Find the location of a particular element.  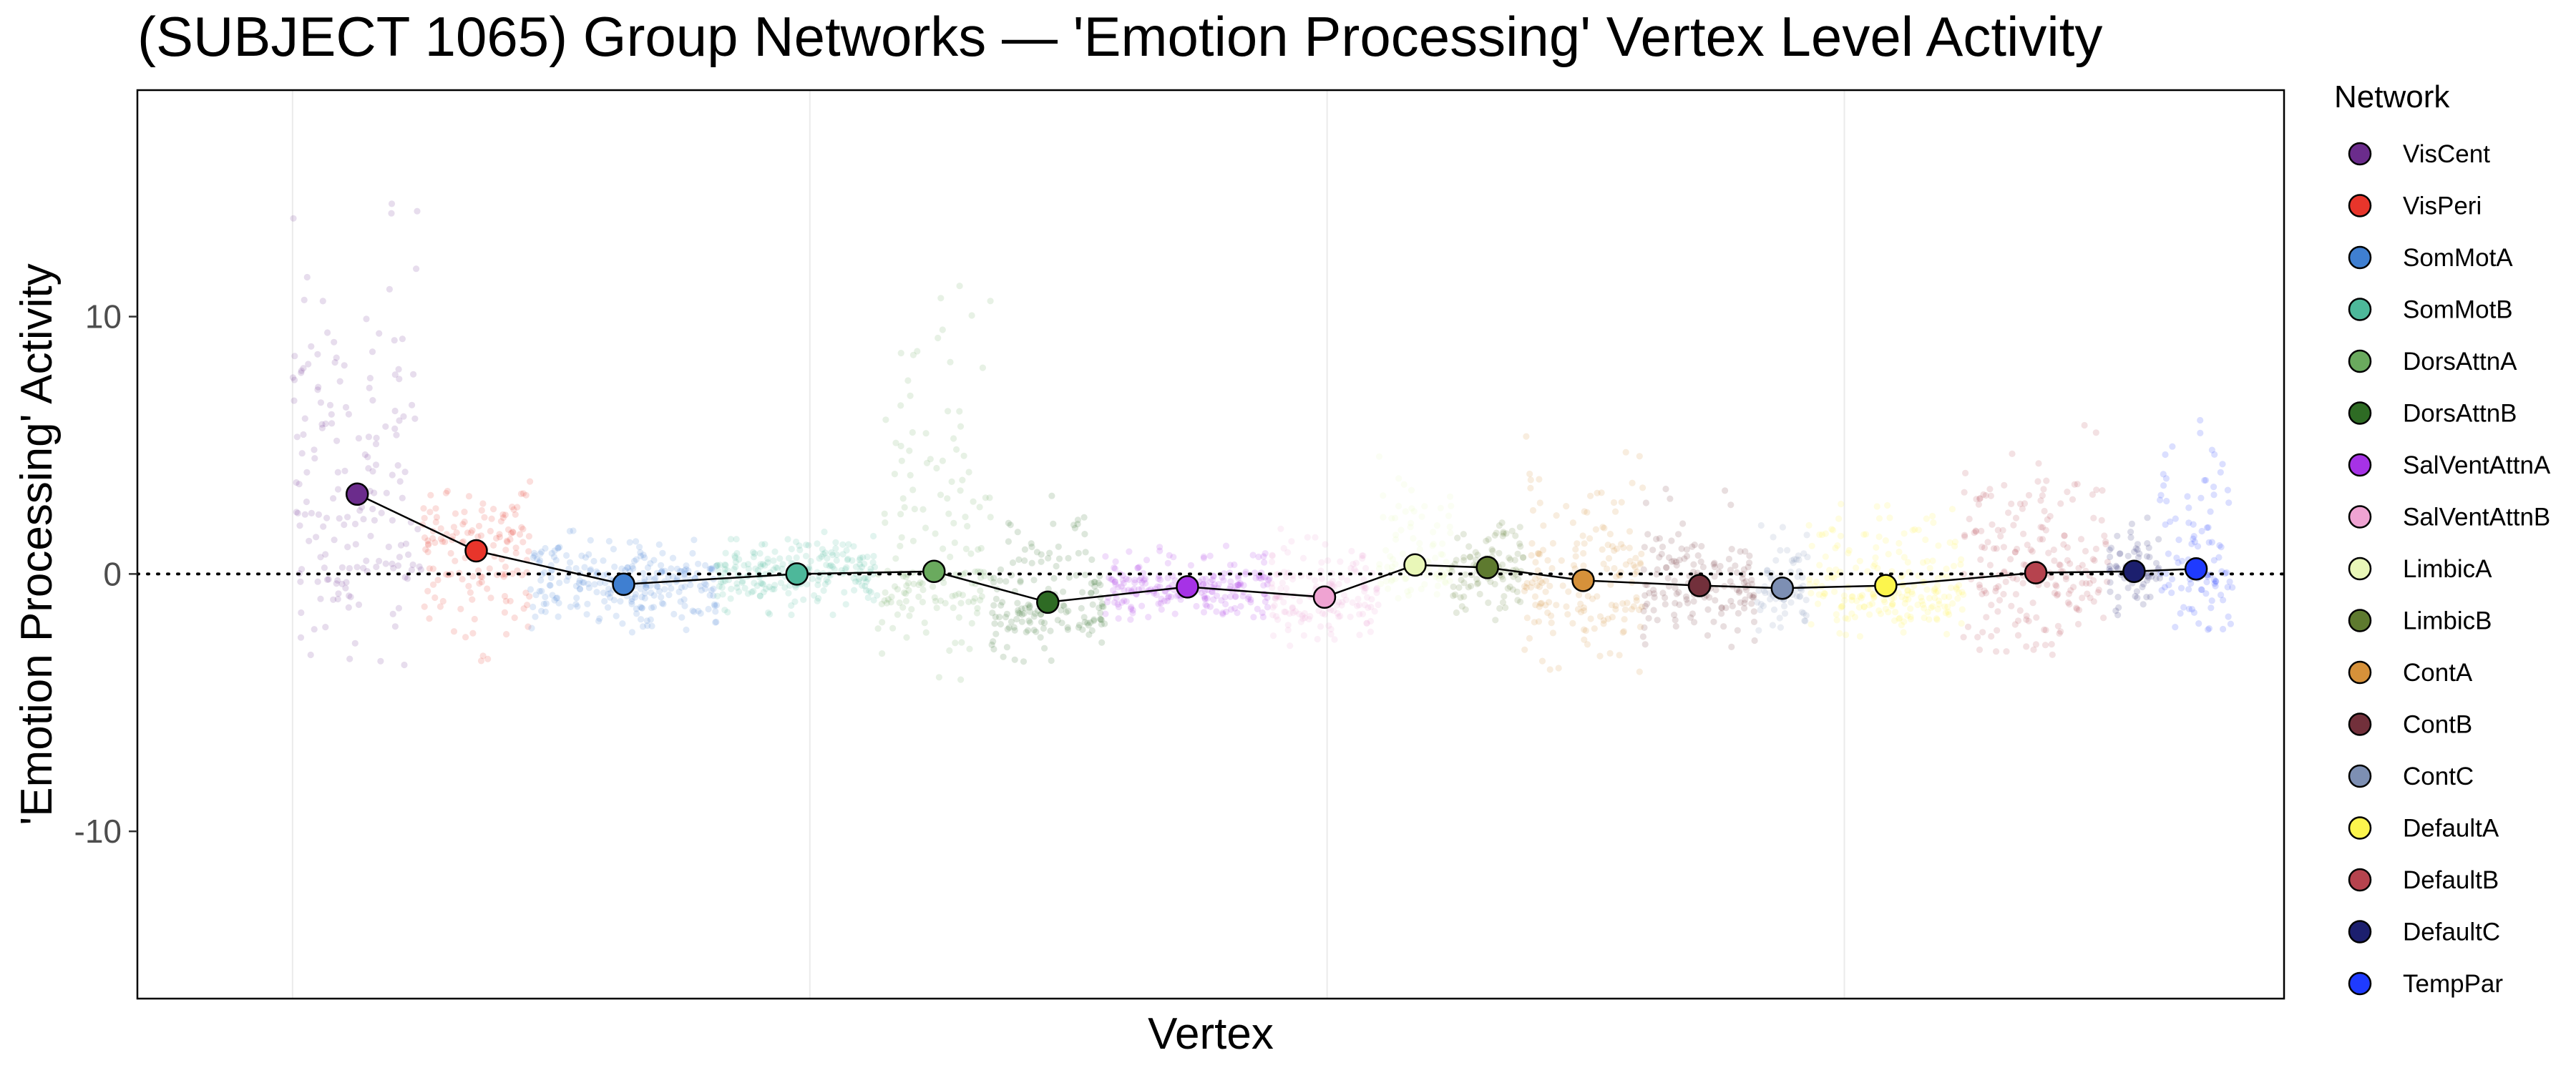

mean-marker-sommota is located at coordinates (623, 584).